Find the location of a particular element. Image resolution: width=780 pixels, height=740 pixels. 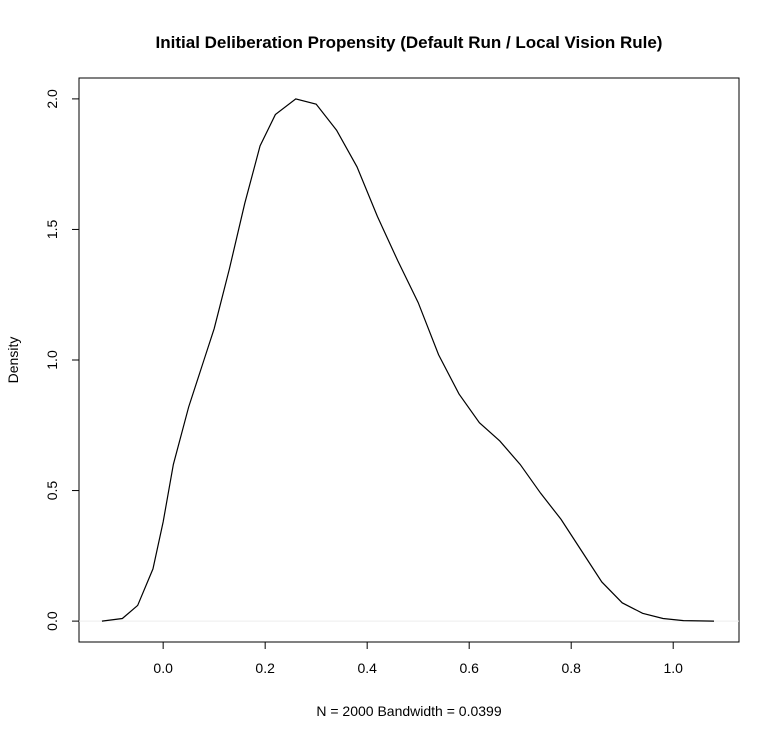

x-tick-label: 0.2 is located at coordinates (265, 668).